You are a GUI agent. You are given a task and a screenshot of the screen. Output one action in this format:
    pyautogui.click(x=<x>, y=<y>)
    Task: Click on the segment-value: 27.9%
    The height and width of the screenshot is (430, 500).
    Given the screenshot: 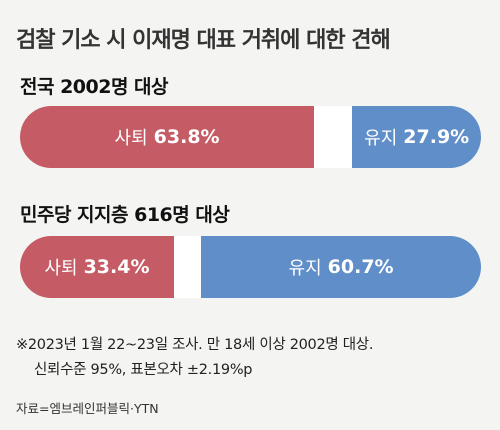 What is the action you would take?
    pyautogui.click(x=436, y=137)
    